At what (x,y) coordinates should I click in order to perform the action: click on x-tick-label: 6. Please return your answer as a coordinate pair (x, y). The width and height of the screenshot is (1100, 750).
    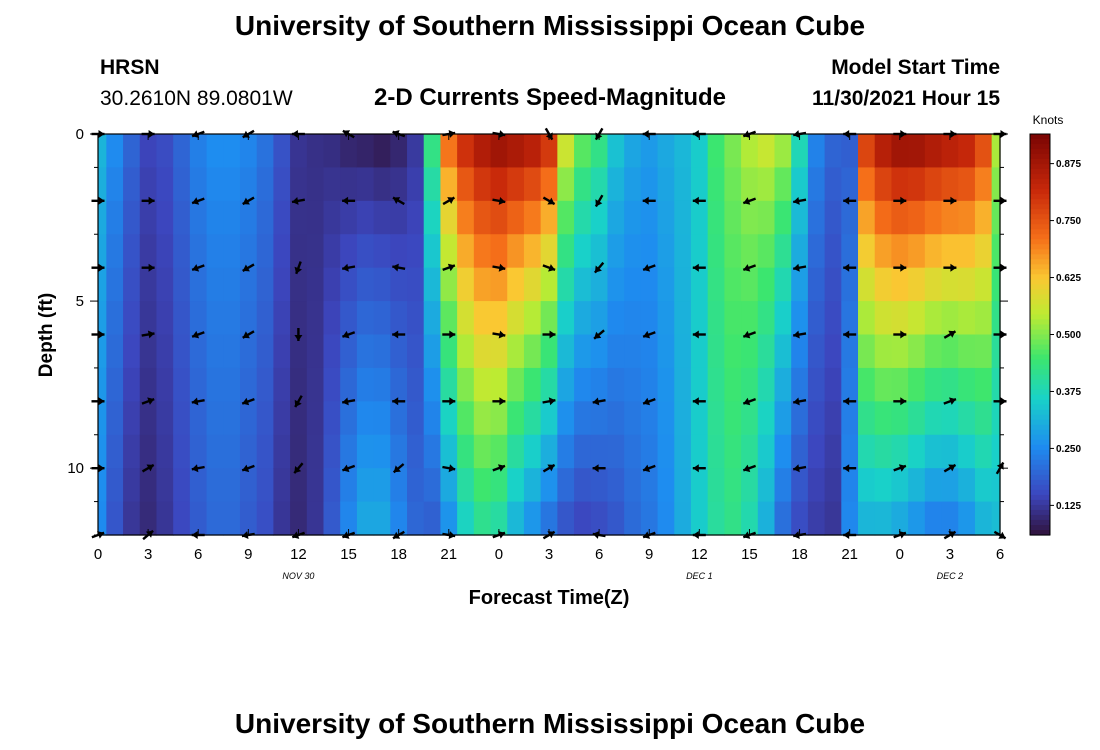
    Looking at the image, I should click on (1000, 554).